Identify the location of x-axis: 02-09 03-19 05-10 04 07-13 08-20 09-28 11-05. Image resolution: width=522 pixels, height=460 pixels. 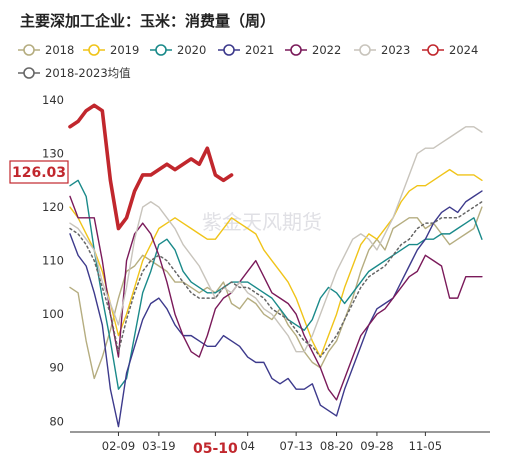
(272, 444).